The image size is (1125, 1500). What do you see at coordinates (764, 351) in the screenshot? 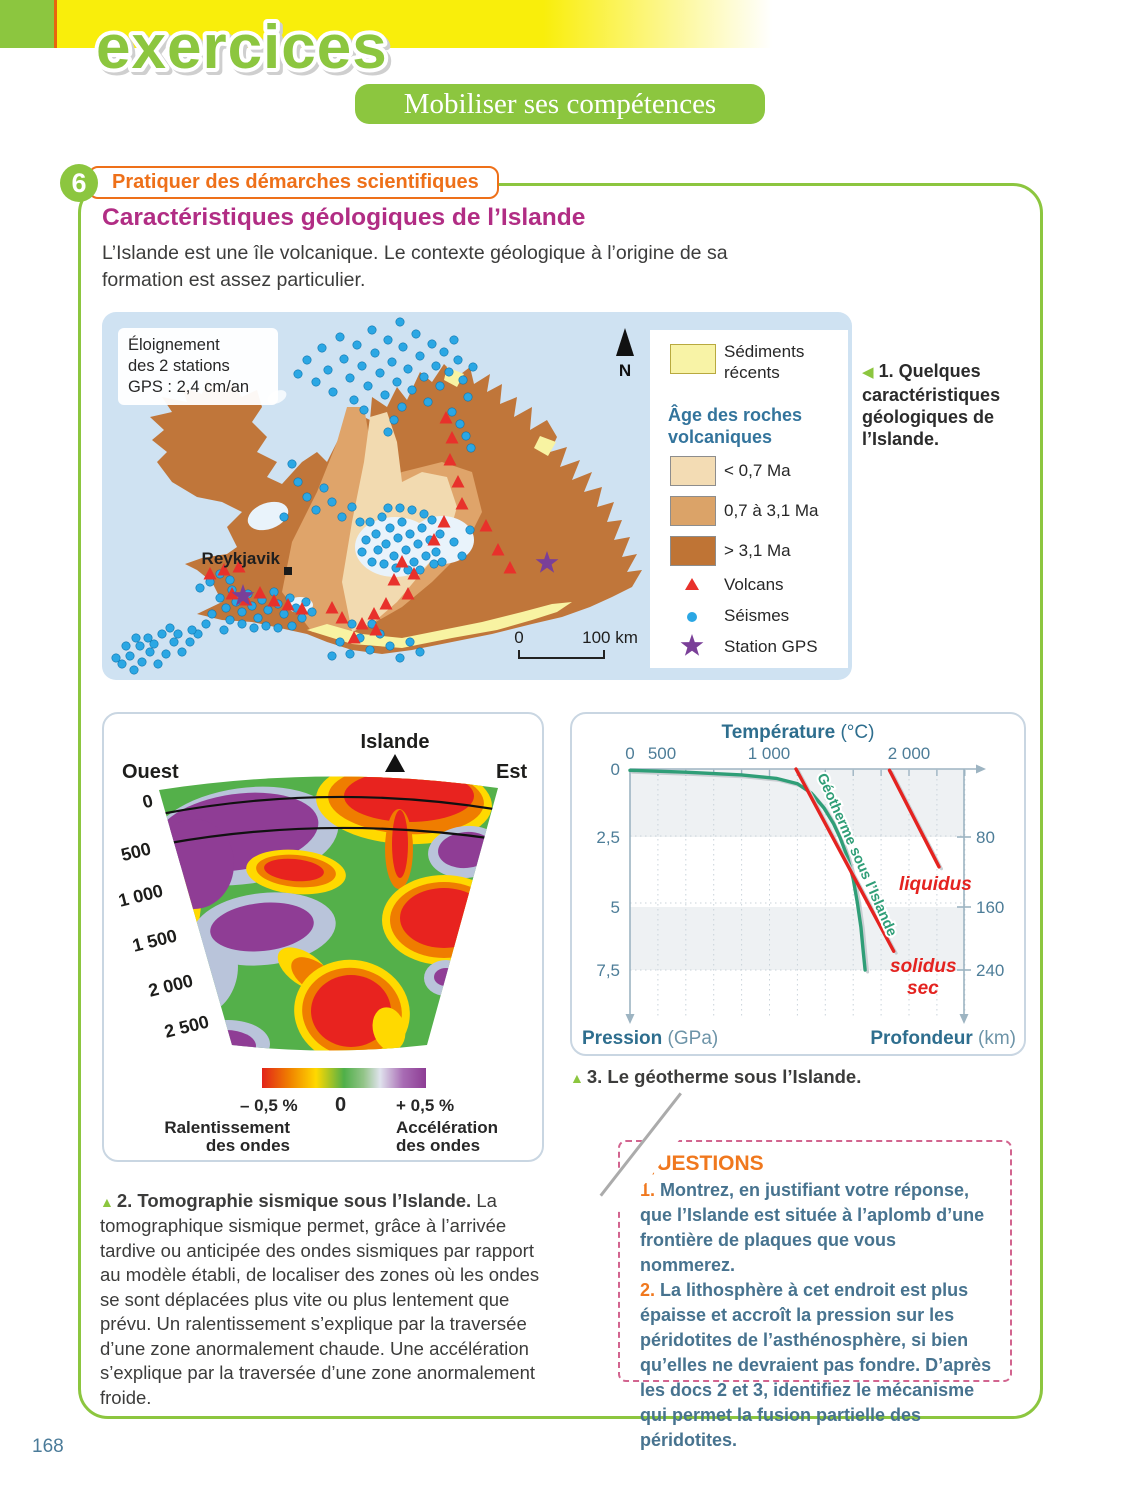
I see `legend-label-sediments-1: Sédiments` at bounding box center [764, 351].